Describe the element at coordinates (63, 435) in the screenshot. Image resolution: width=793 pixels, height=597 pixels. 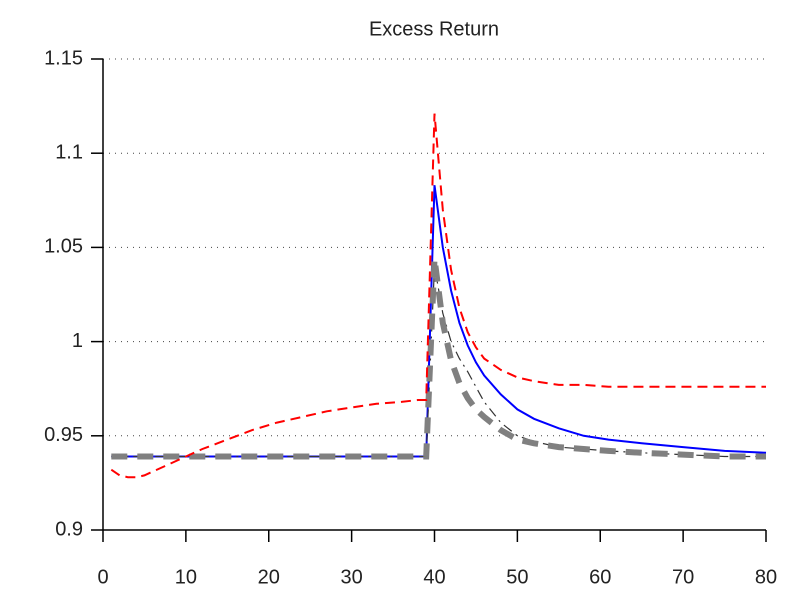
I see `y-tick-label: 0.95` at that location.